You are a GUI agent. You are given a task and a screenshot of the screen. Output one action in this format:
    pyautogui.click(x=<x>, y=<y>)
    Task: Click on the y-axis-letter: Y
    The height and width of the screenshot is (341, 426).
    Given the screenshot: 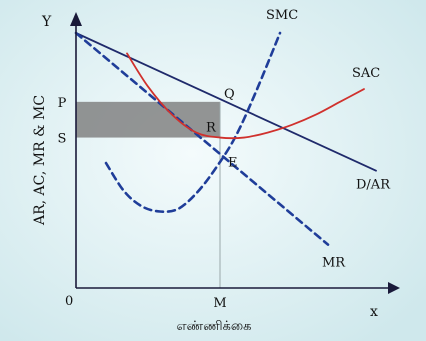 What is the action you would take?
    pyautogui.click(x=46, y=22)
    